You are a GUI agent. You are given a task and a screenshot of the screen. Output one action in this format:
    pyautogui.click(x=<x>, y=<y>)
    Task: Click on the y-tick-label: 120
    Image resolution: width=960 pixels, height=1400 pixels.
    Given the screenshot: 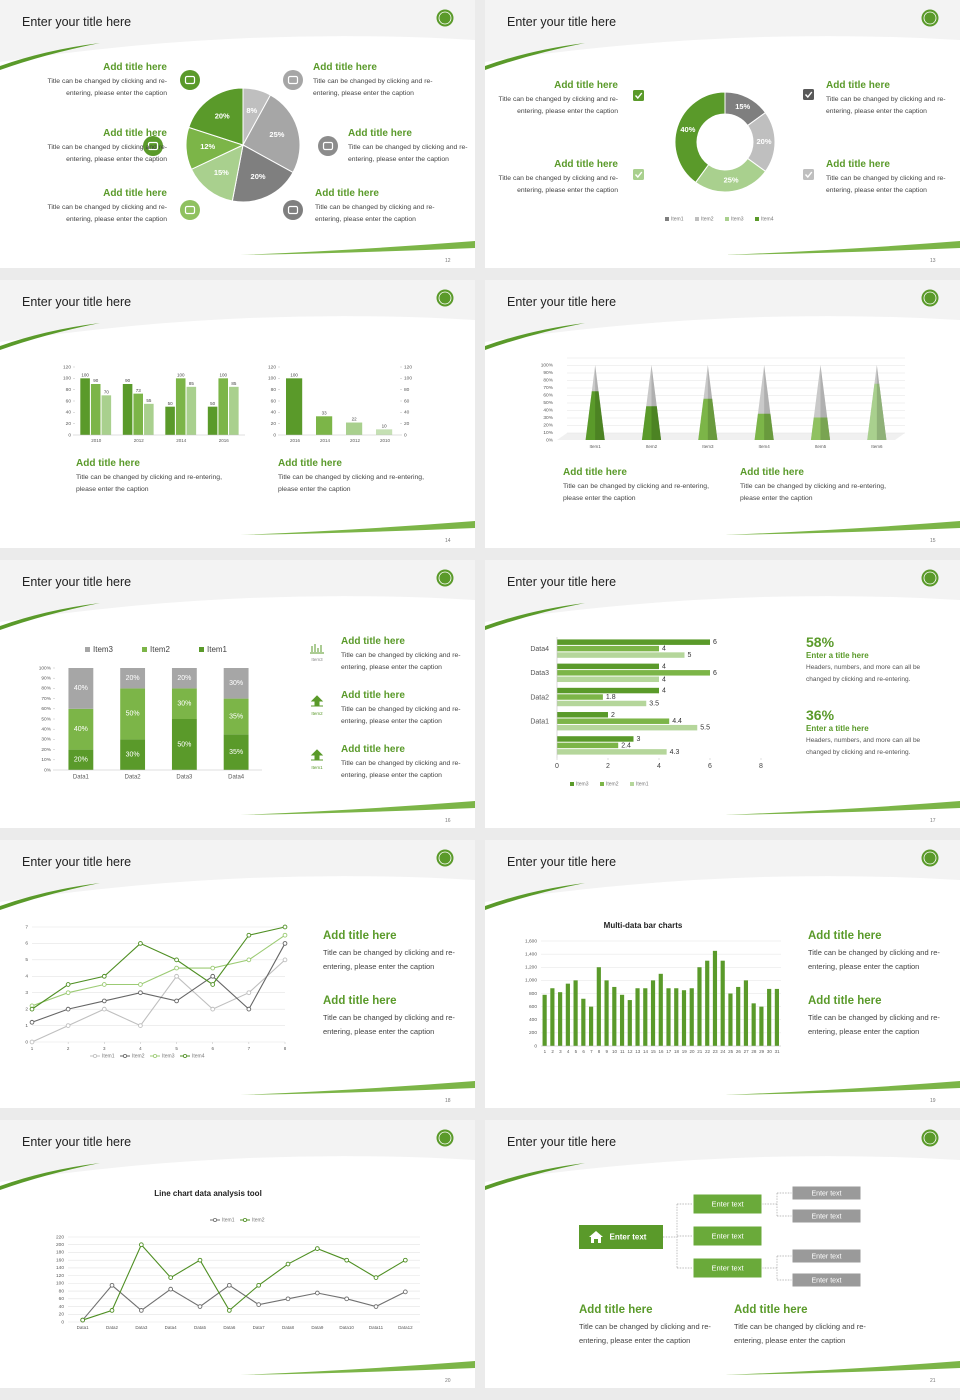 What is the action you would take?
    pyautogui.click(x=272, y=367)
    